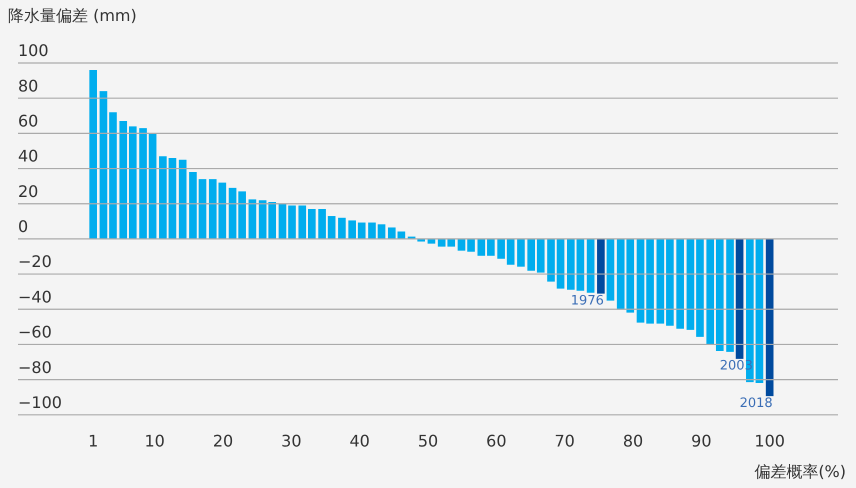  Describe the element at coordinates (154, 441) in the screenshot. I see `x-tick-label: 10` at that location.